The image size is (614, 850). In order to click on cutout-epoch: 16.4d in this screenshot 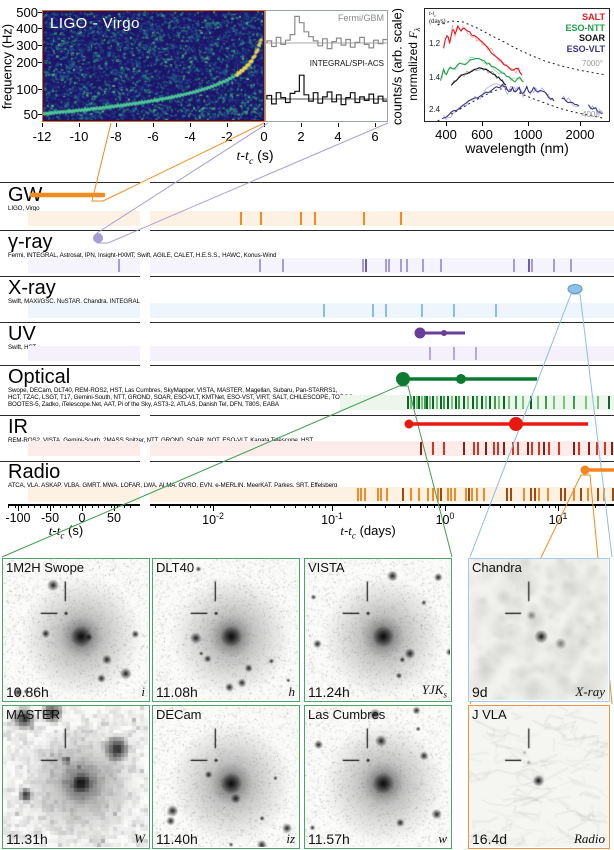, I will do `click(490, 839)`.